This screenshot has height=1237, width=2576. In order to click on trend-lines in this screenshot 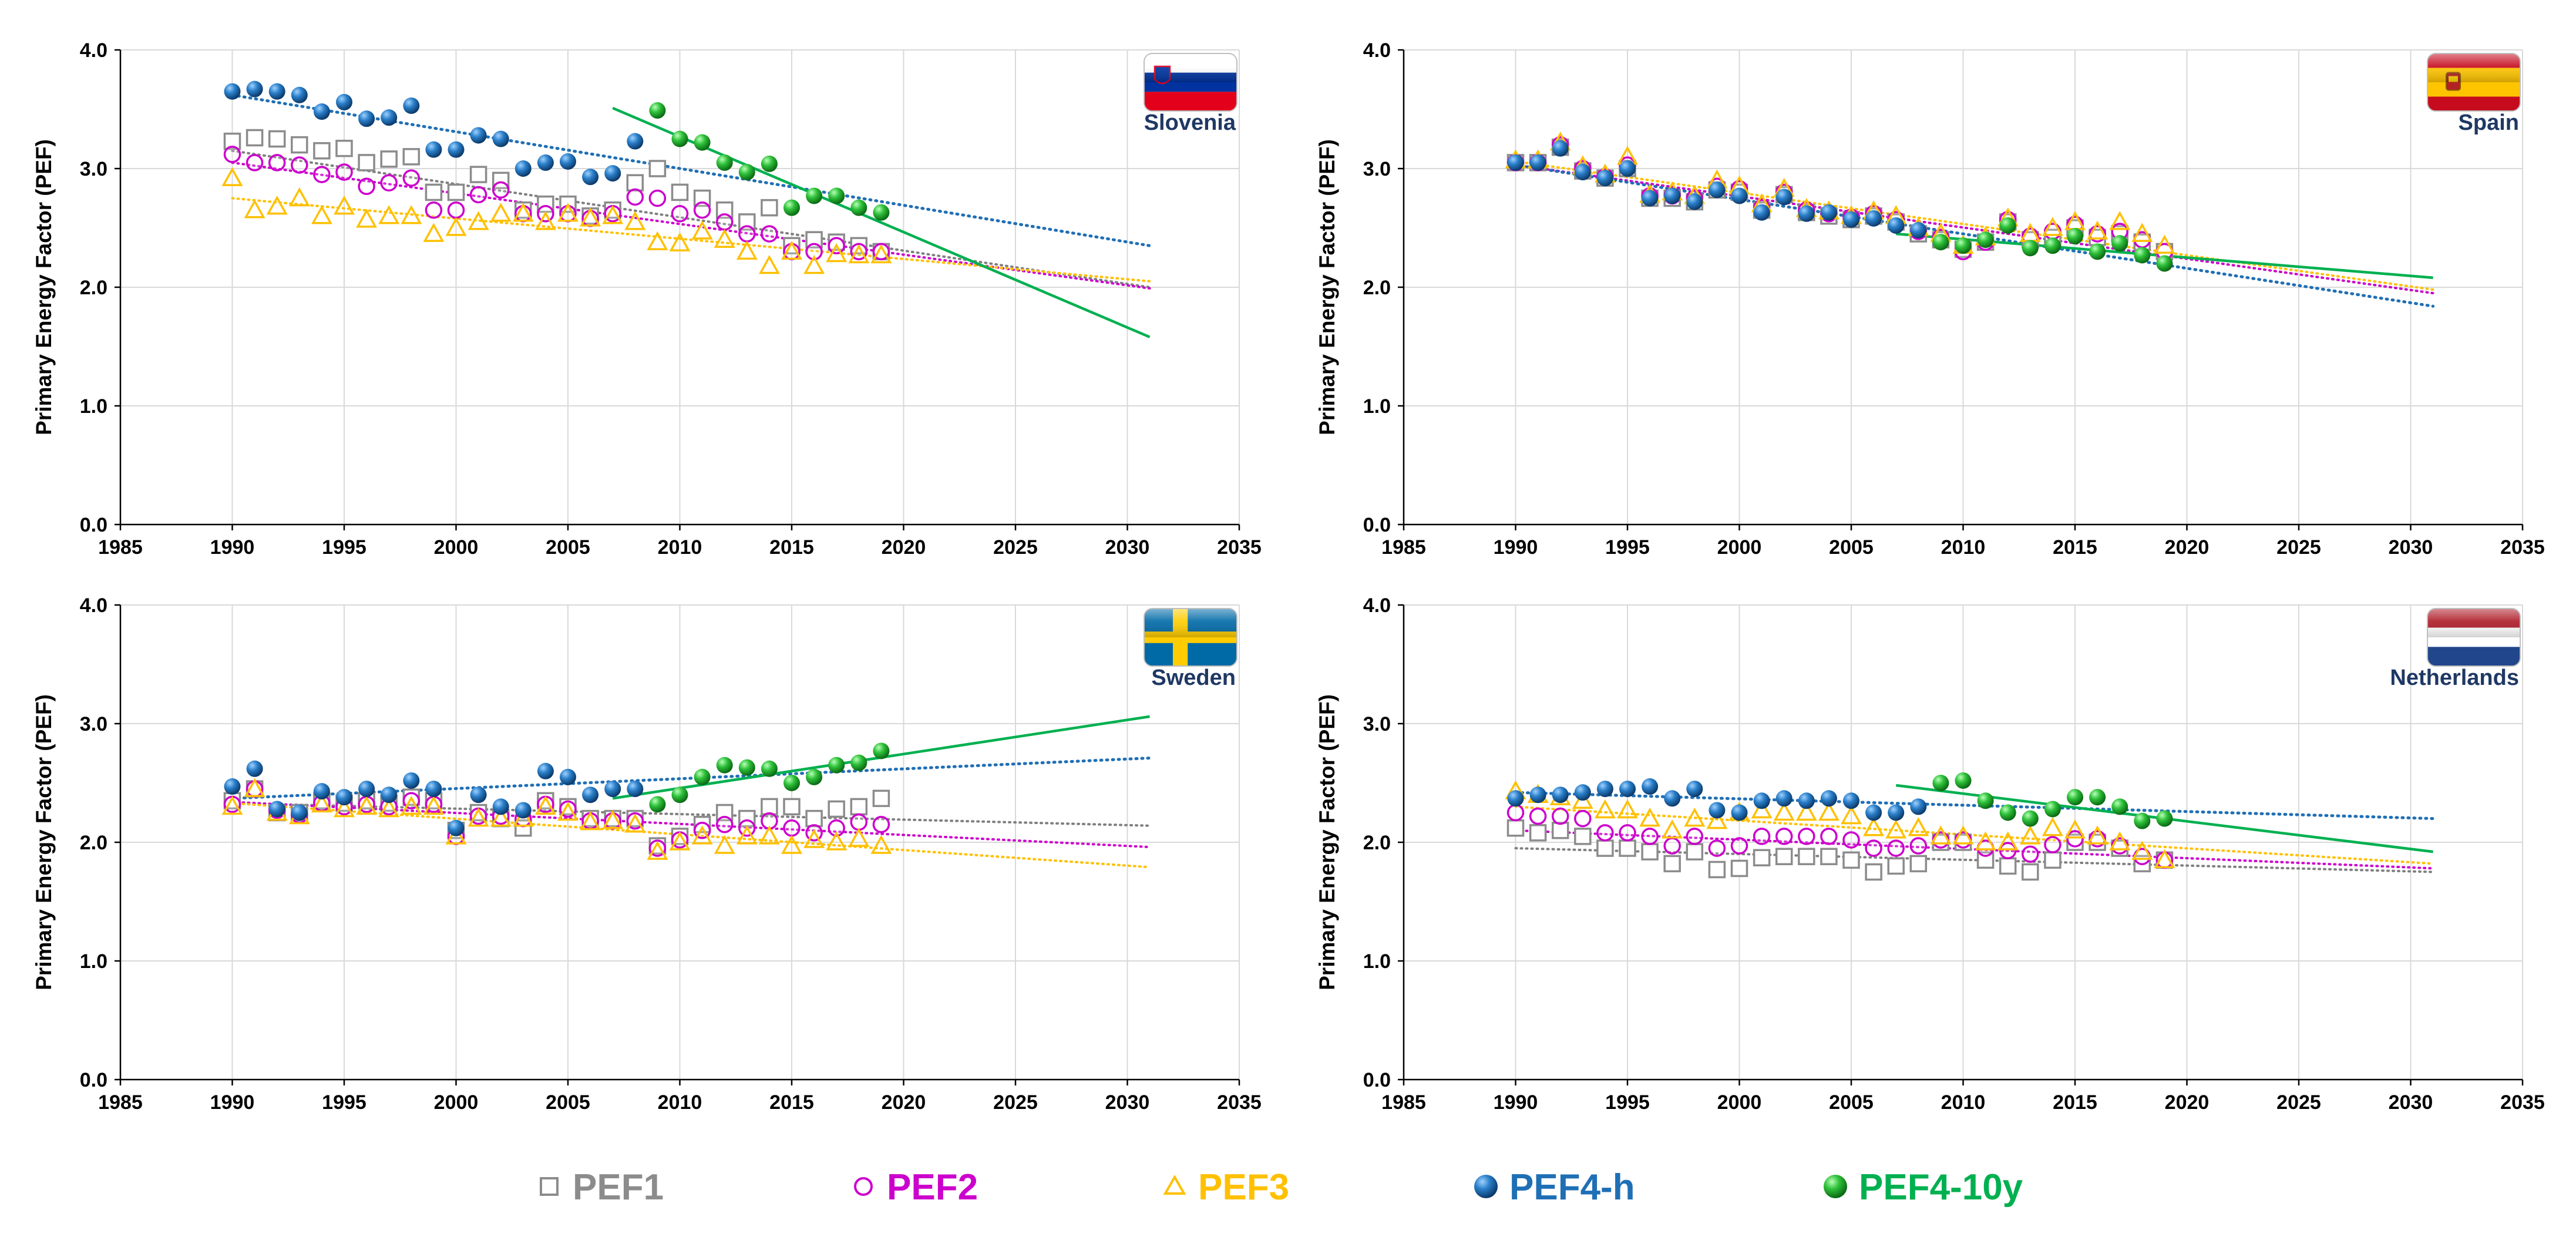, I will do `click(1974, 234)`.